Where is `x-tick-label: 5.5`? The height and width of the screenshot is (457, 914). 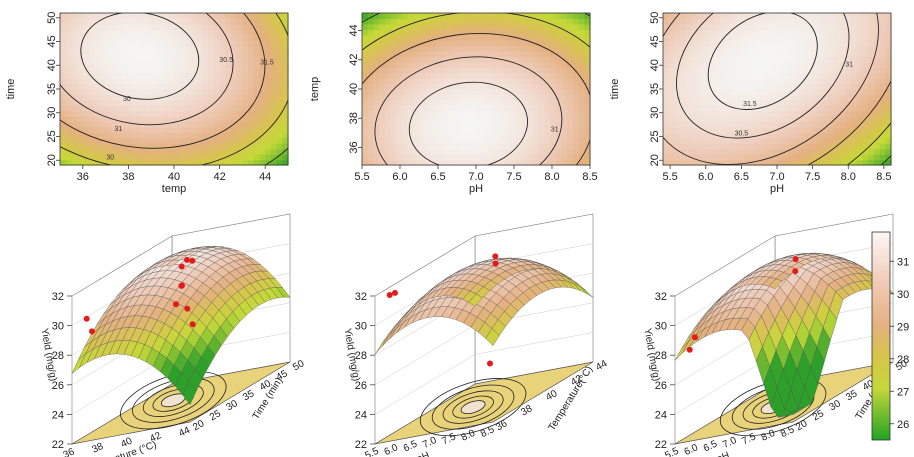 x-tick-label: 5.5 is located at coordinates (672, 451).